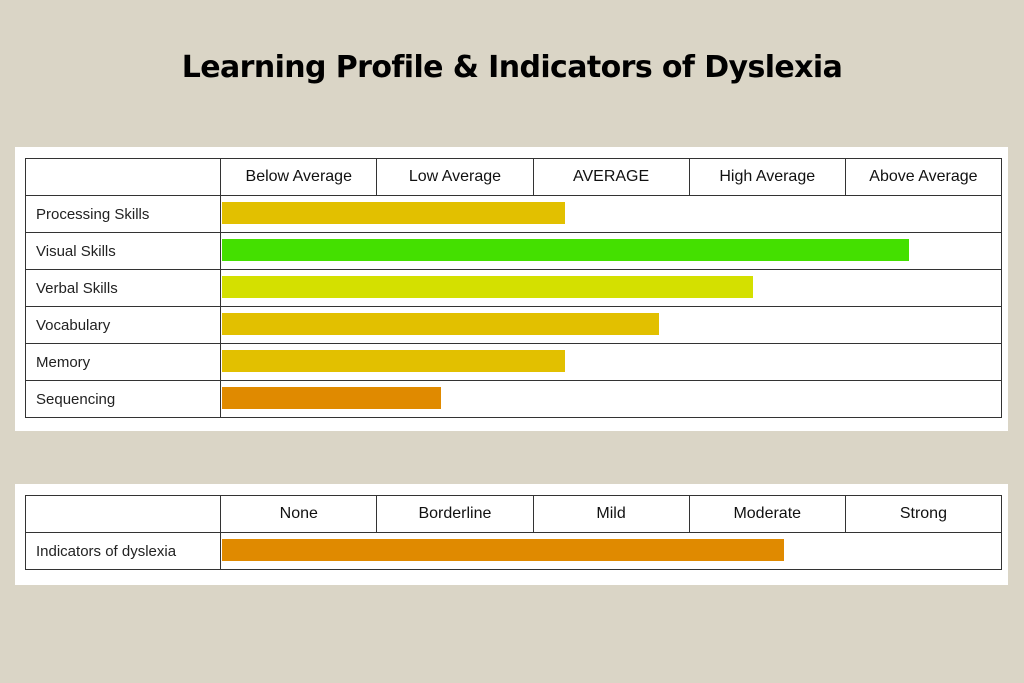 The width and height of the screenshot is (1024, 683). I want to click on scale-label: Below Average, so click(299, 177).